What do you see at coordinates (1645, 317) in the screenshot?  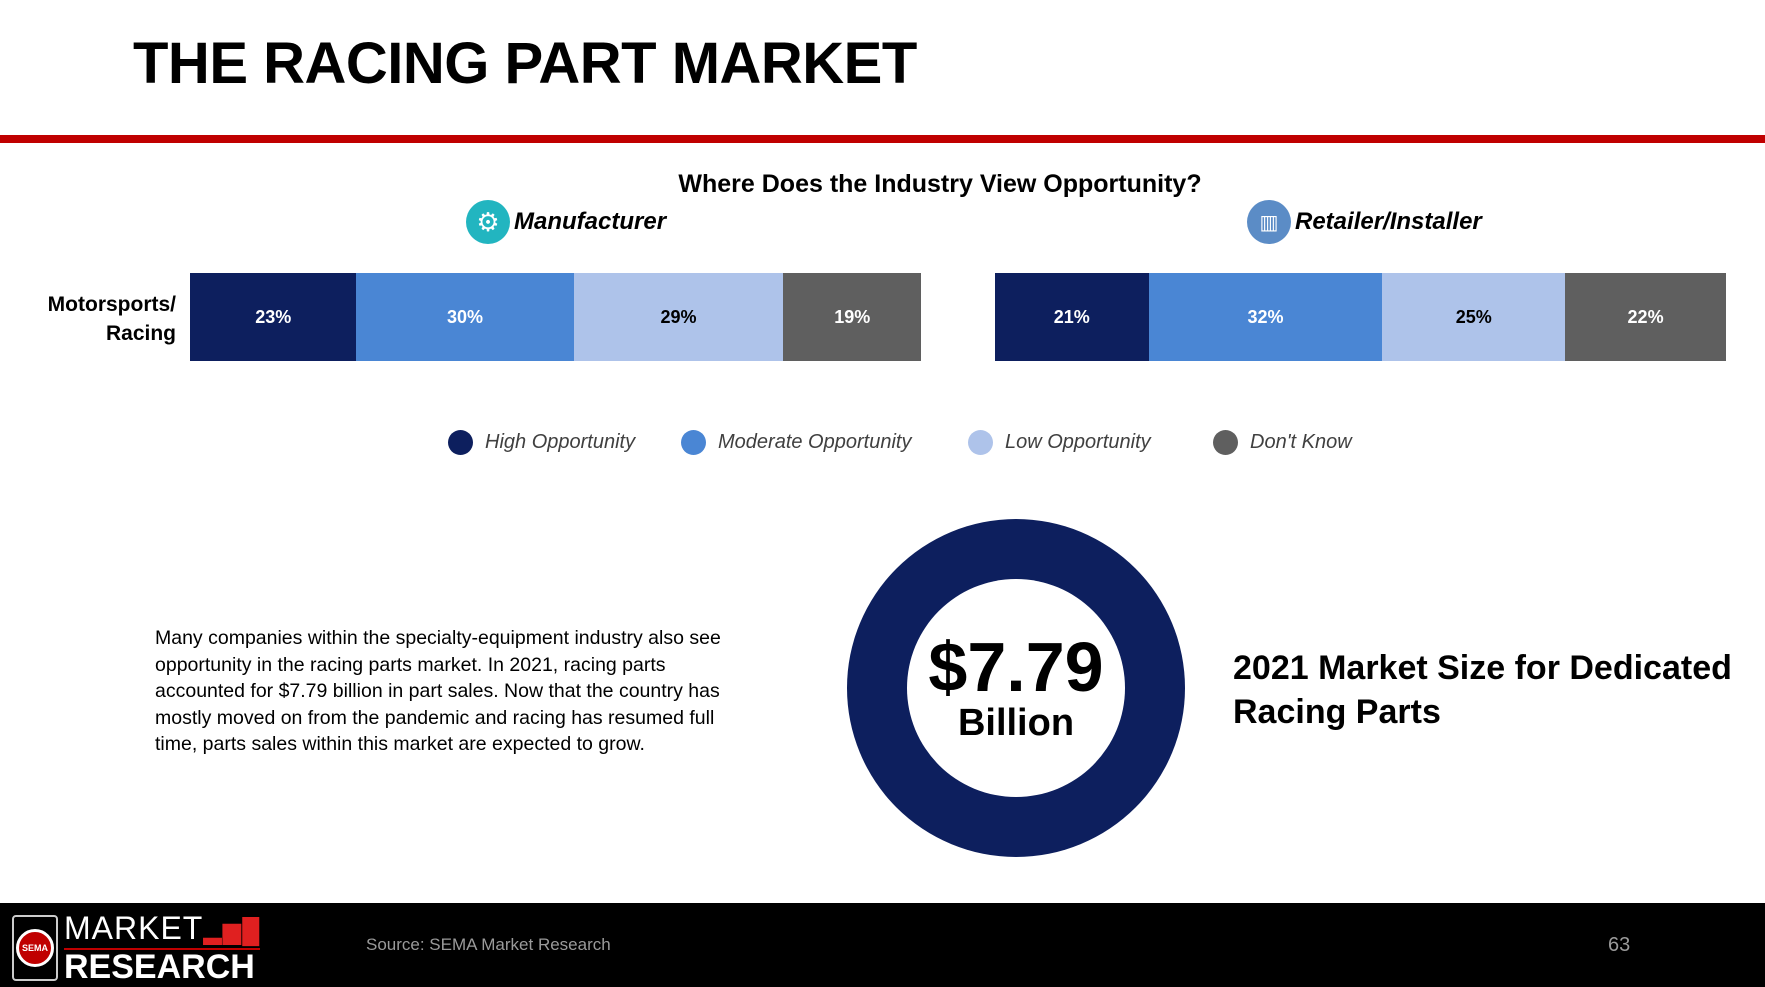 I see `bar-segment-dont-know: 22%` at bounding box center [1645, 317].